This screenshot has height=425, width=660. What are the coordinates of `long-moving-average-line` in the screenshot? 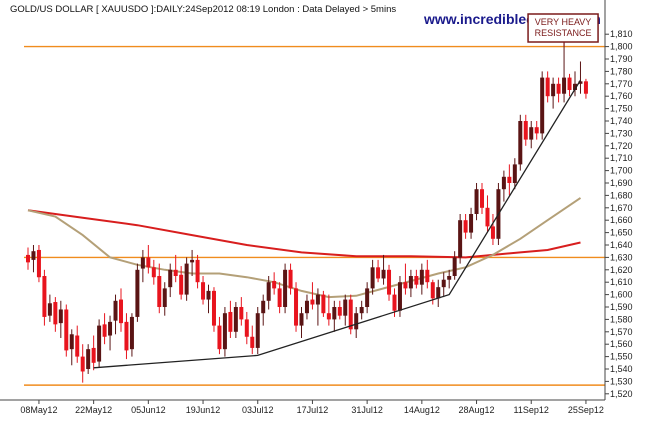 It's located at (304, 234).